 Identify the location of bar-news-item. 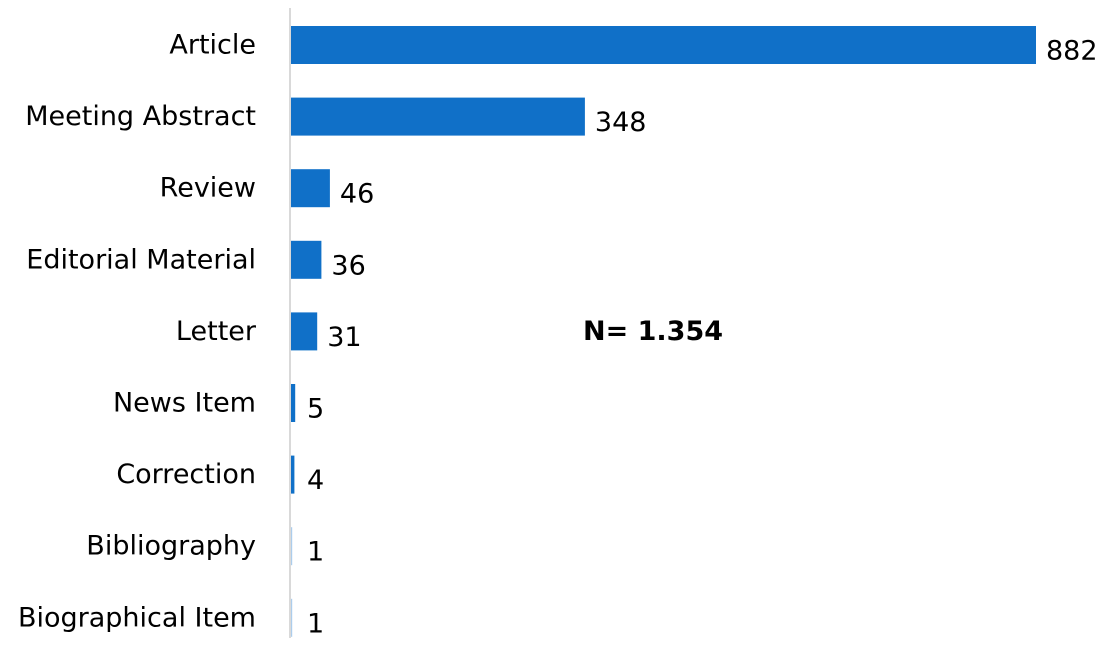
(293, 403).